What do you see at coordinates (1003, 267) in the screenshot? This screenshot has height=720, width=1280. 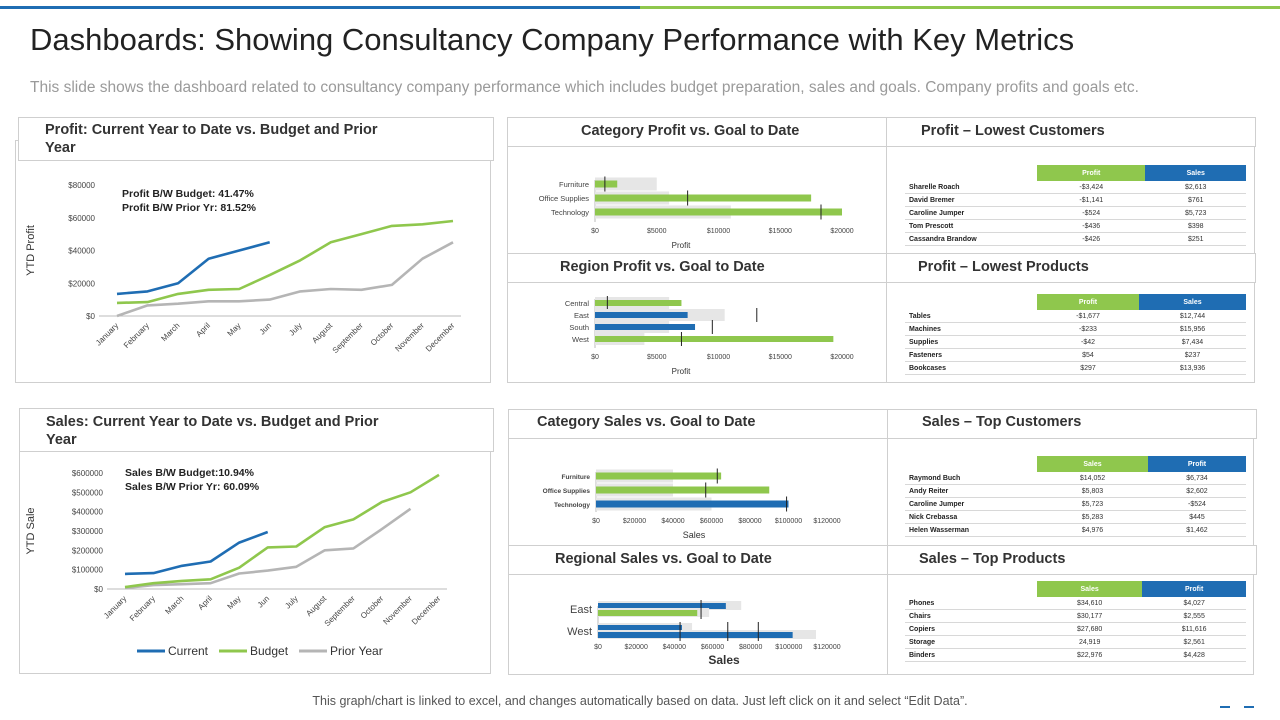 I see `low-products-title: Profit – Lowest Products` at bounding box center [1003, 267].